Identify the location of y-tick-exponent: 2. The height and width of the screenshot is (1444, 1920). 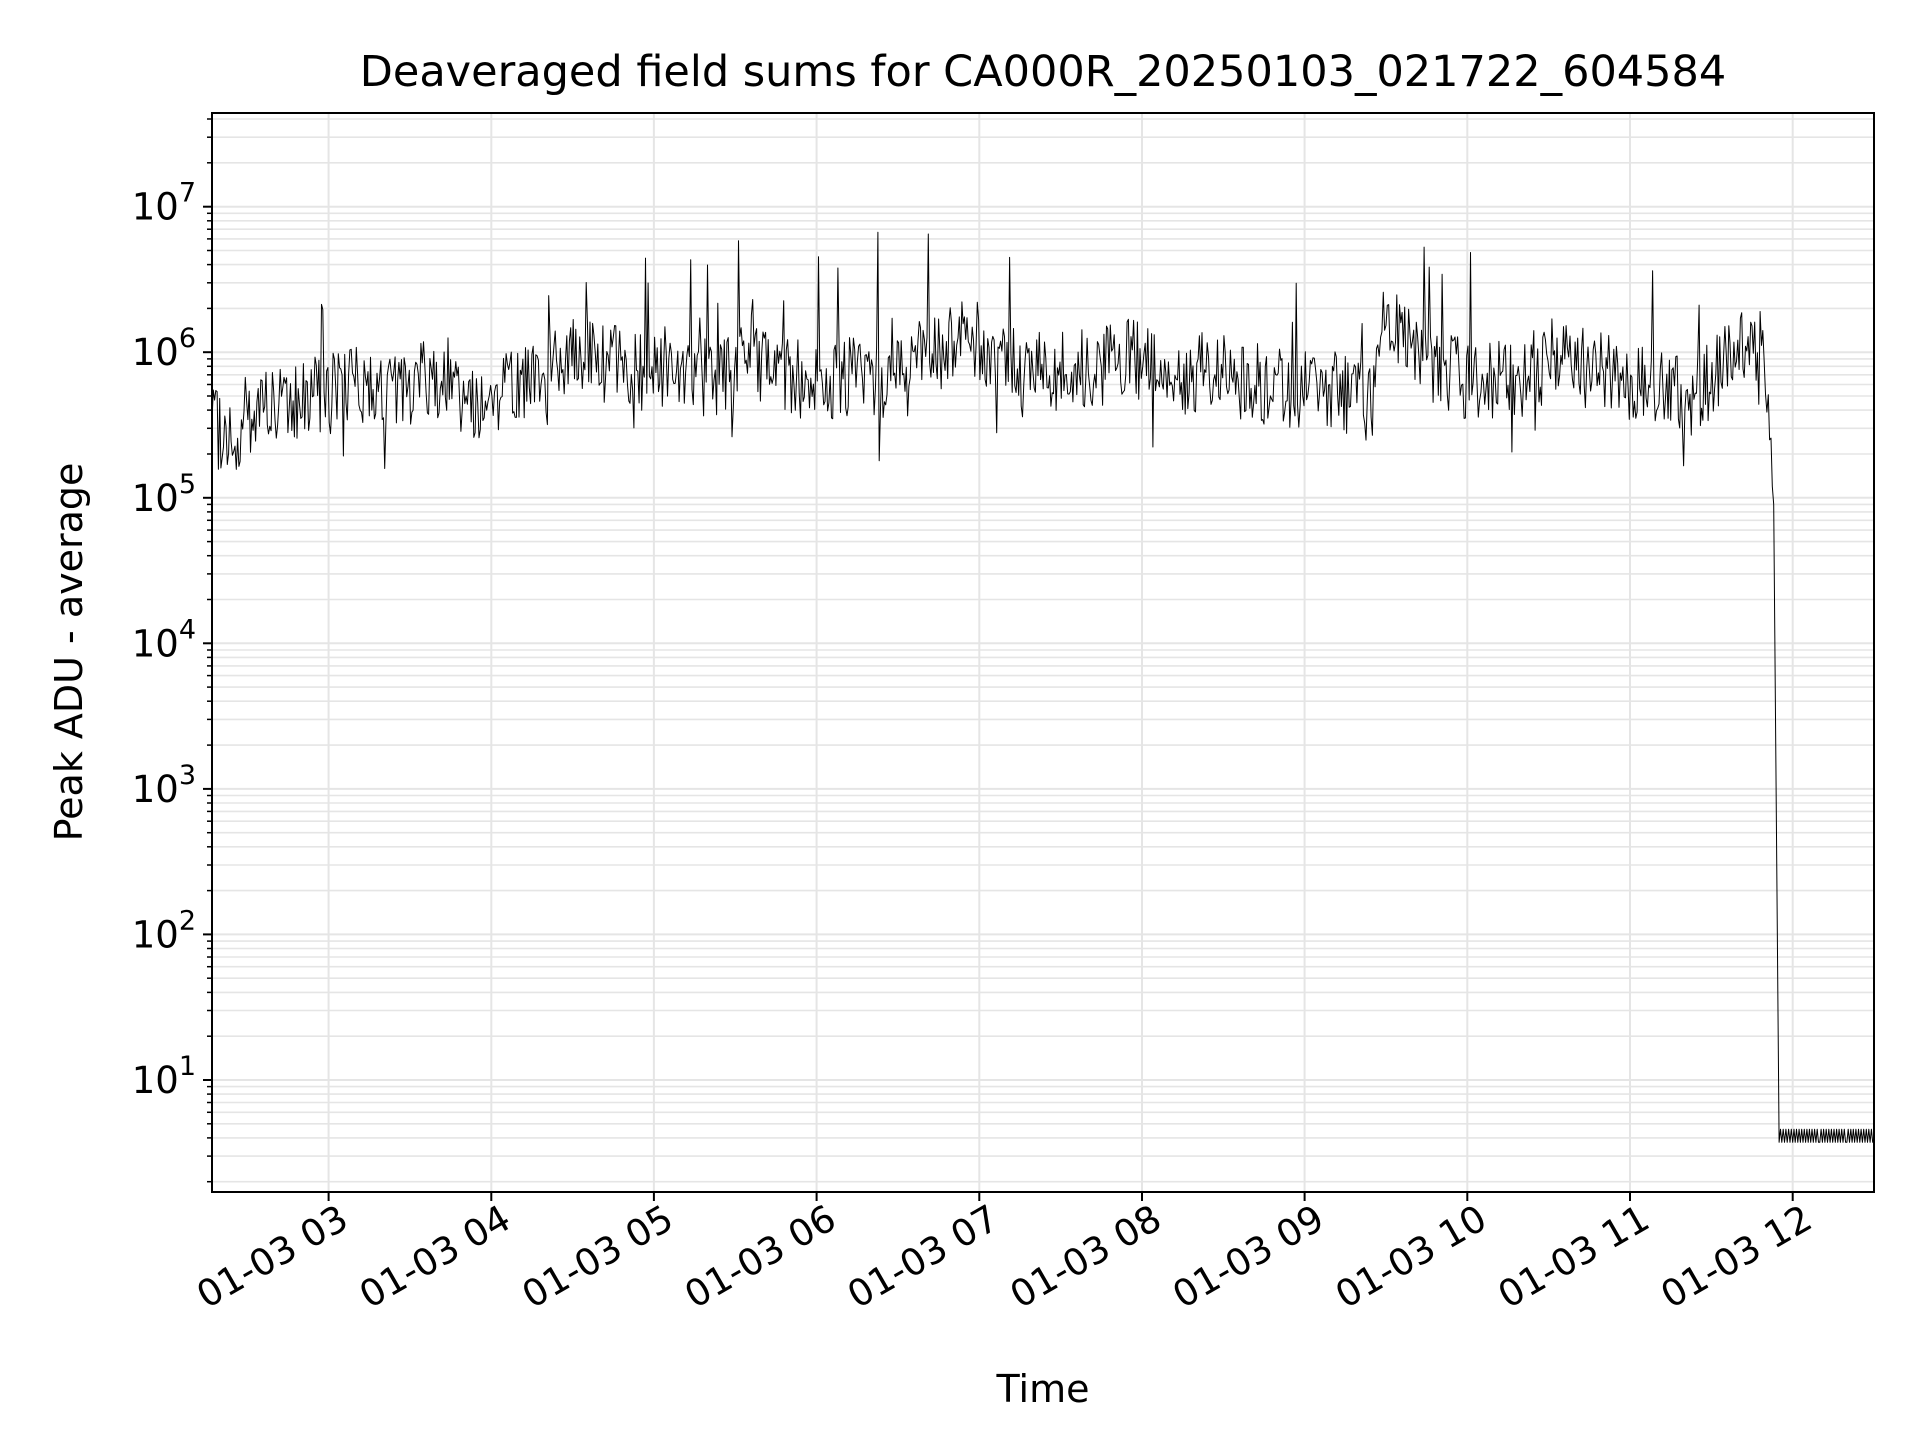
(187, 920).